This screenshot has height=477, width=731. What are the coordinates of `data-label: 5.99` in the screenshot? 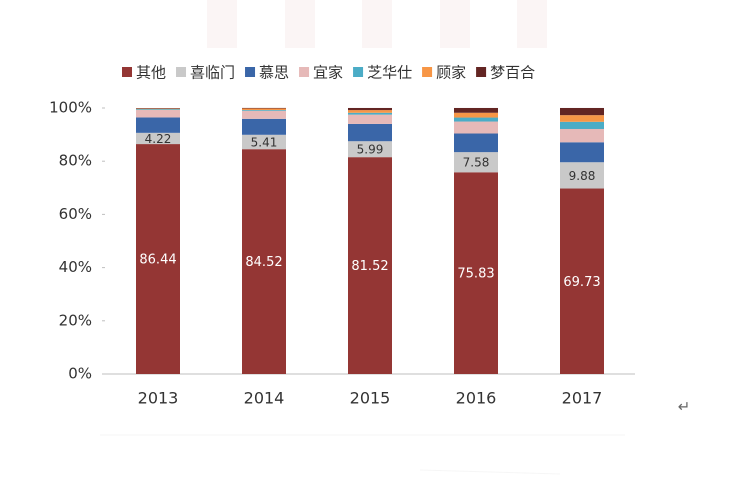 It's located at (370, 150).